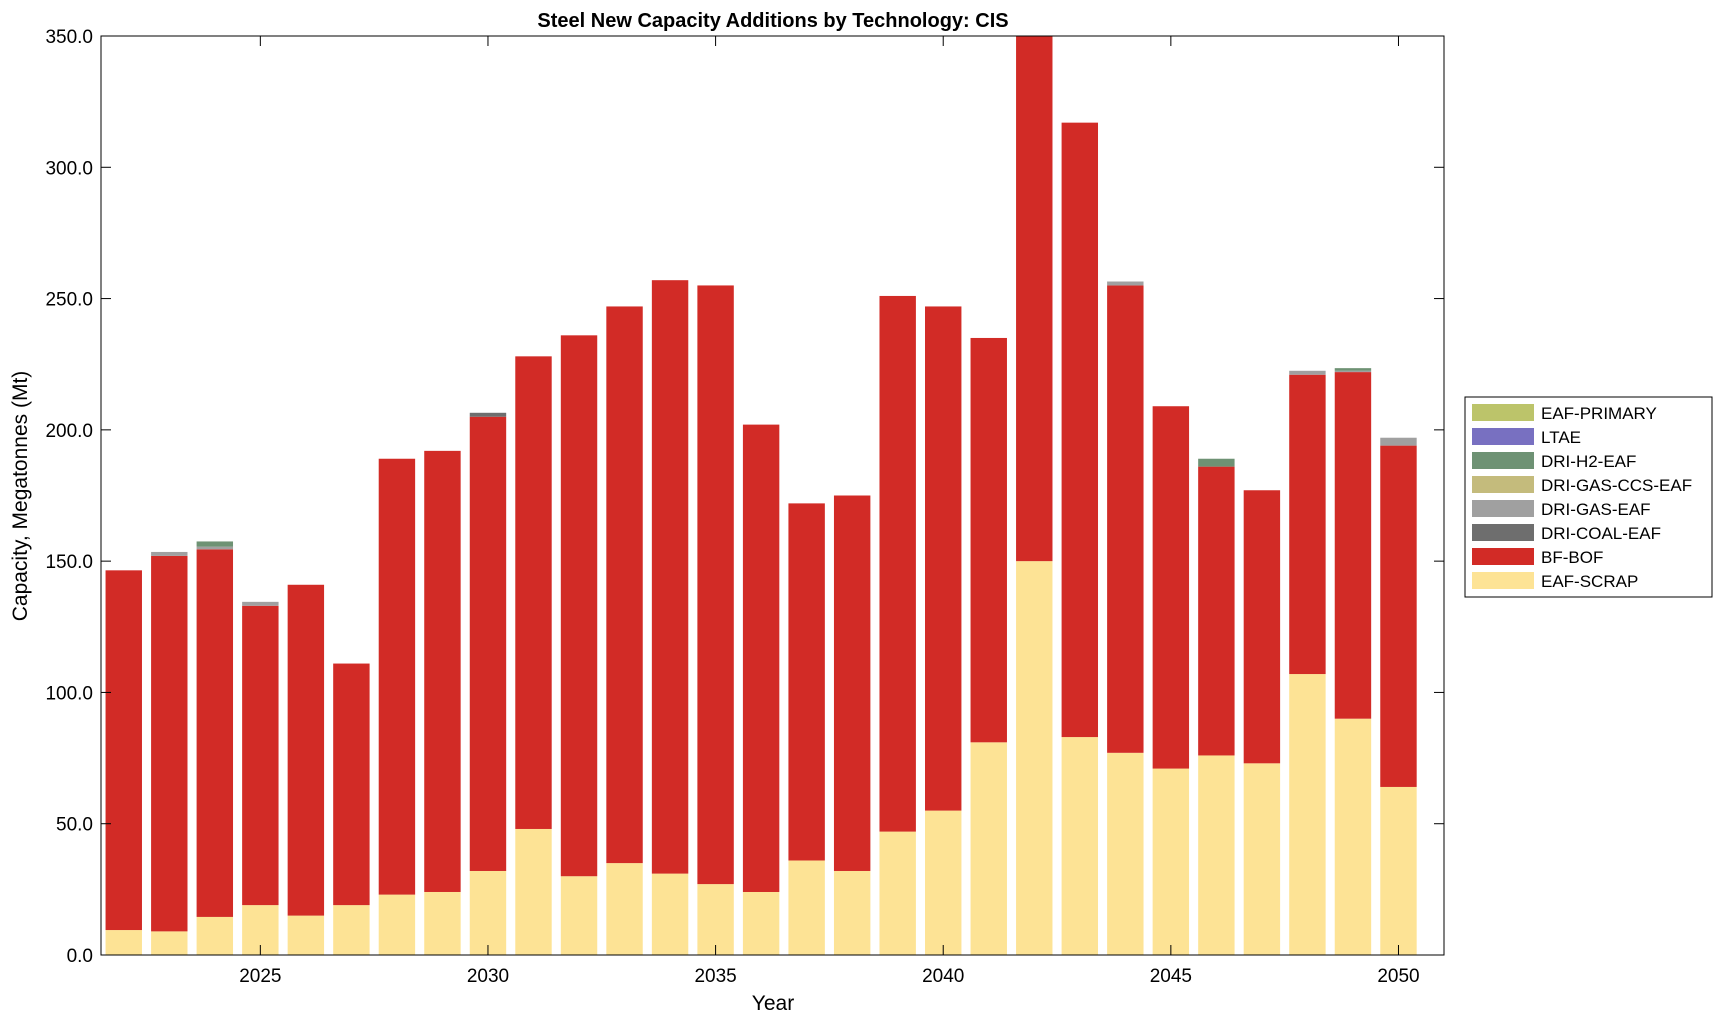 The height and width of the screenshot is (1026, 1720). I want to click on legend-swatch-dri-gas-ccs-eaf, so click(1503, 484).